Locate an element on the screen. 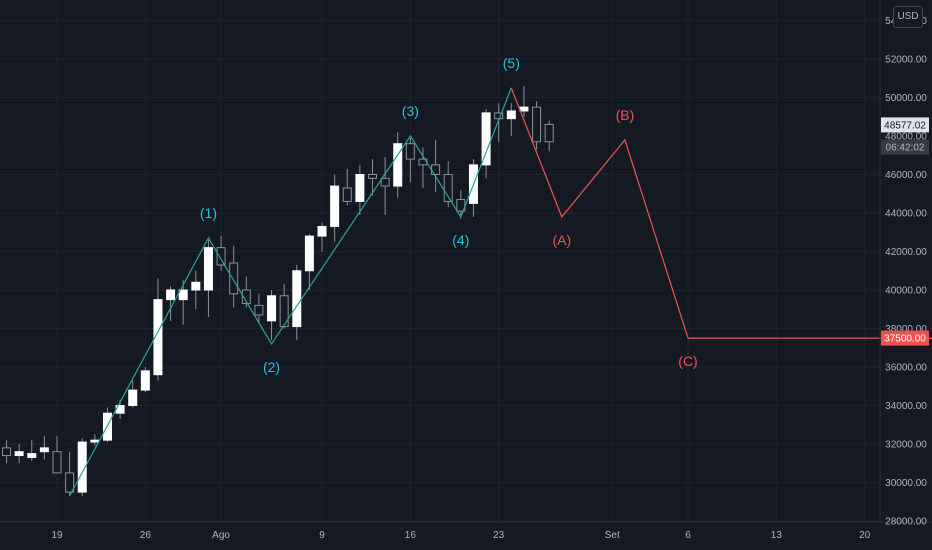 The width and height of the screenshot is (932, 550). time-tick-label: 23 is located at coordinates (499, 535).